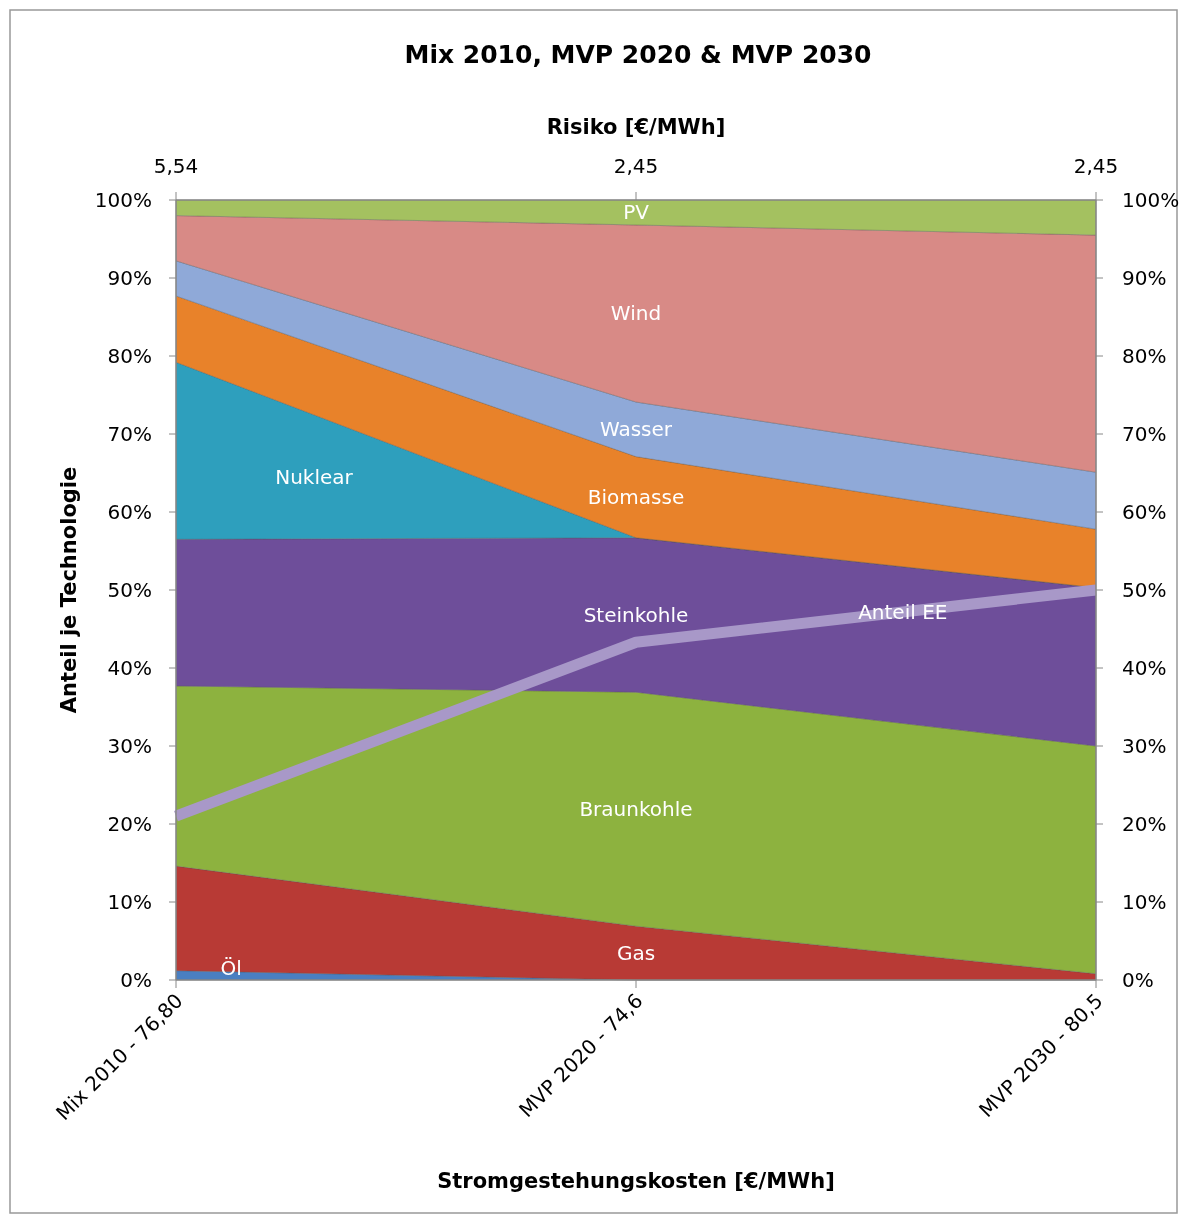 The height and width of the screenshot is (1215, 1187). What do you see at coordinates (1144, 668) in the screenshot?
I see `y2-tick-label: 40%` at bounding box center [1144, 668].